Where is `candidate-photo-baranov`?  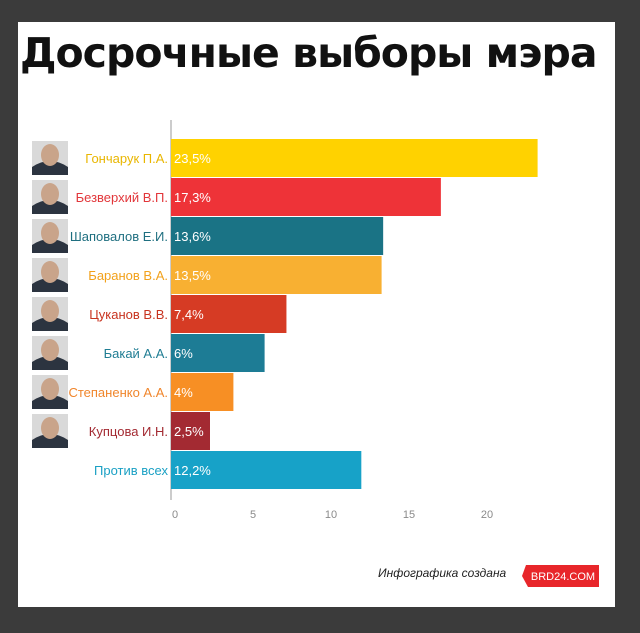 candidate-photo-baranov is located at coordinates (50, 275).